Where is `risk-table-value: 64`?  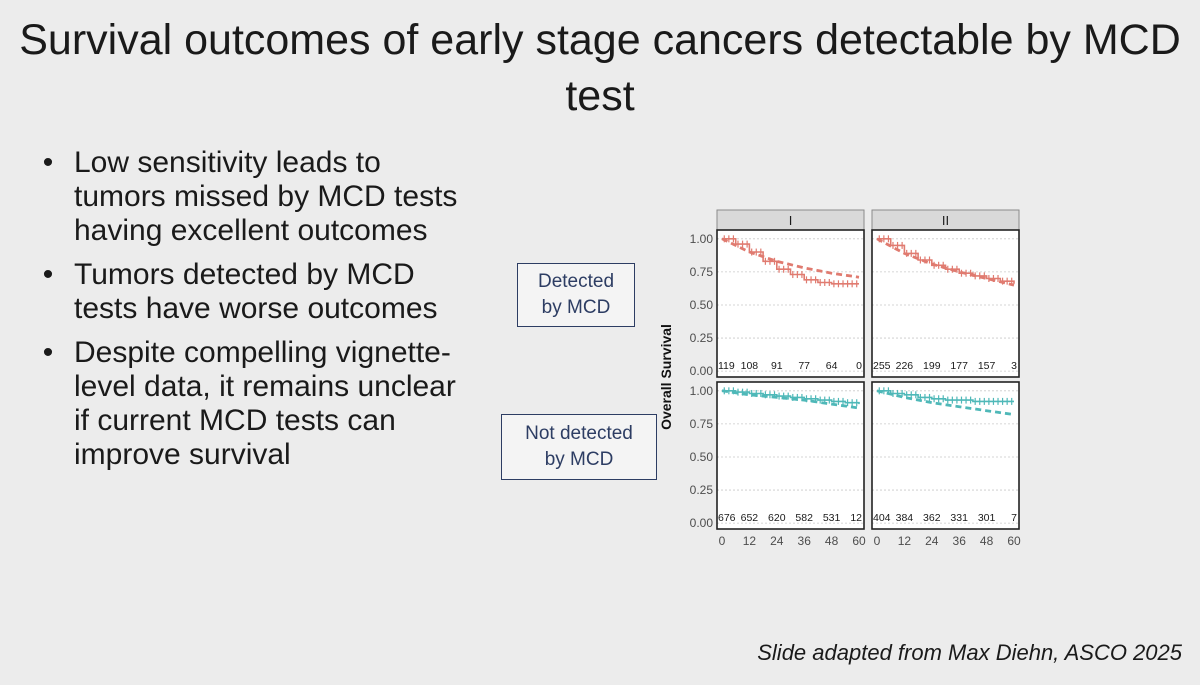 risk-table-value: 64 is located at coordinates (832, 366).